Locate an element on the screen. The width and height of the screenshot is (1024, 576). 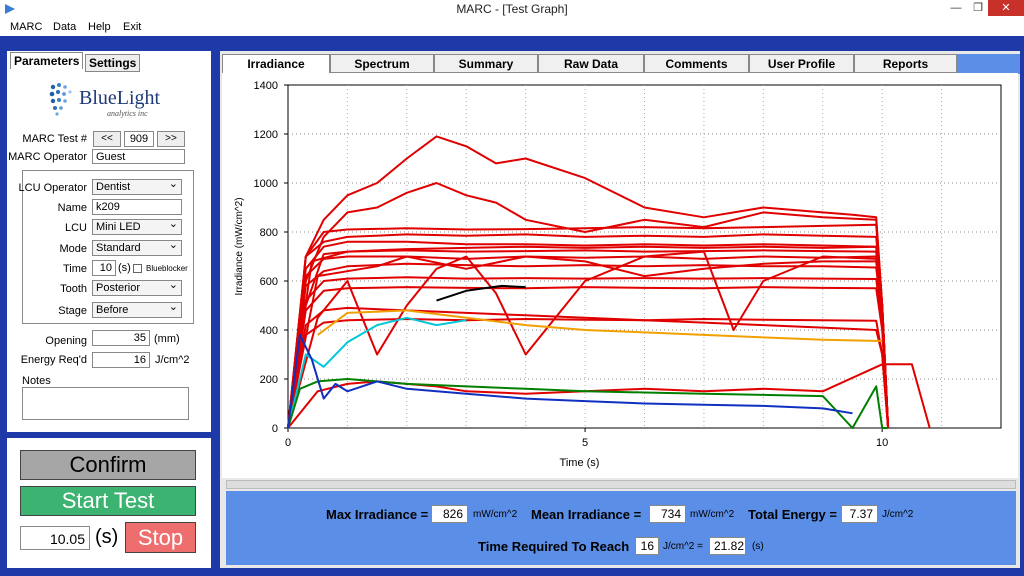
window-title: MARC - [Test Graph] is located at coordinates (512, 9).